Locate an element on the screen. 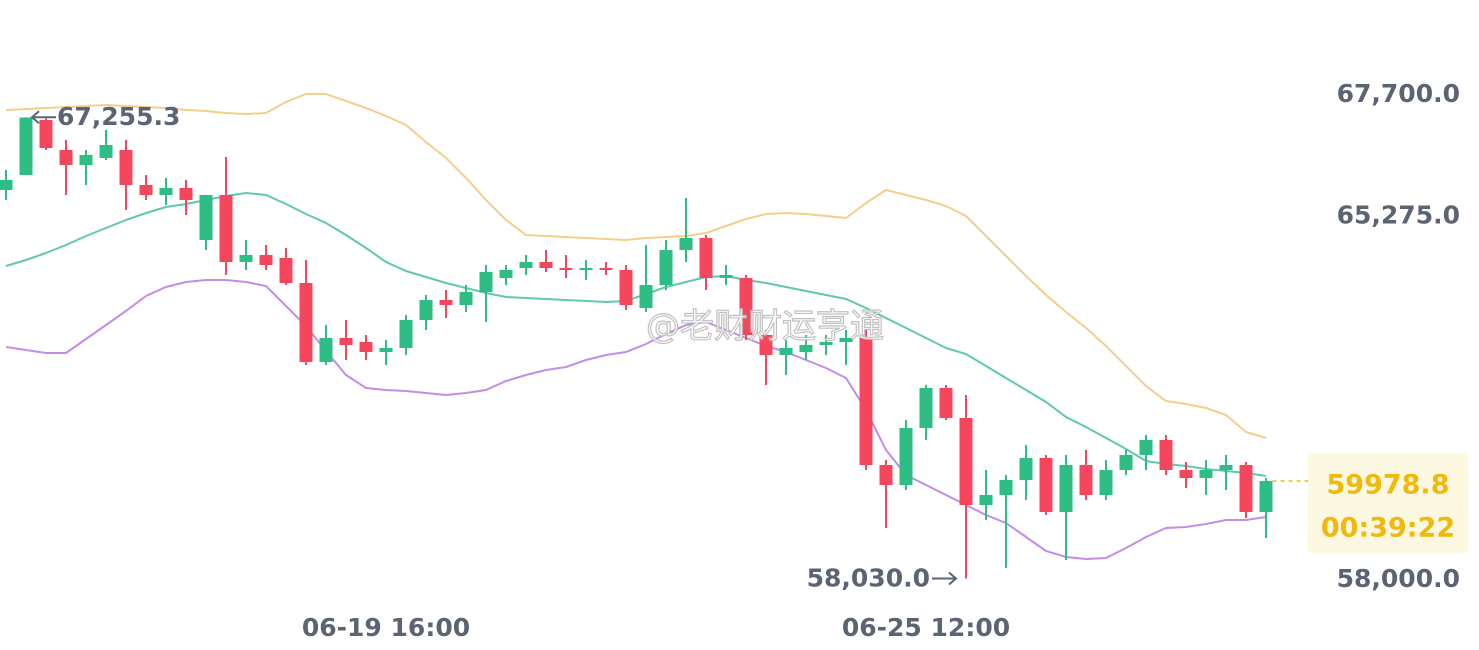 The width and height of the screenshot is (1479, 650). y-tick-label: 58,000.0 is located at coordinates (1398, 578).